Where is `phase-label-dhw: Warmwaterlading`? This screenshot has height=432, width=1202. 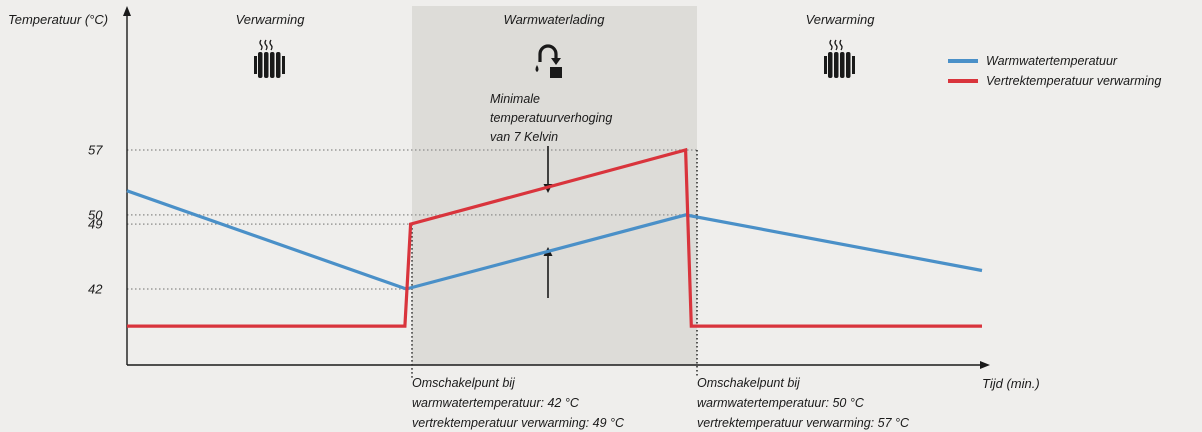 phase-label-dhw: Warmwaterlading is located at coordinates (555, 19).